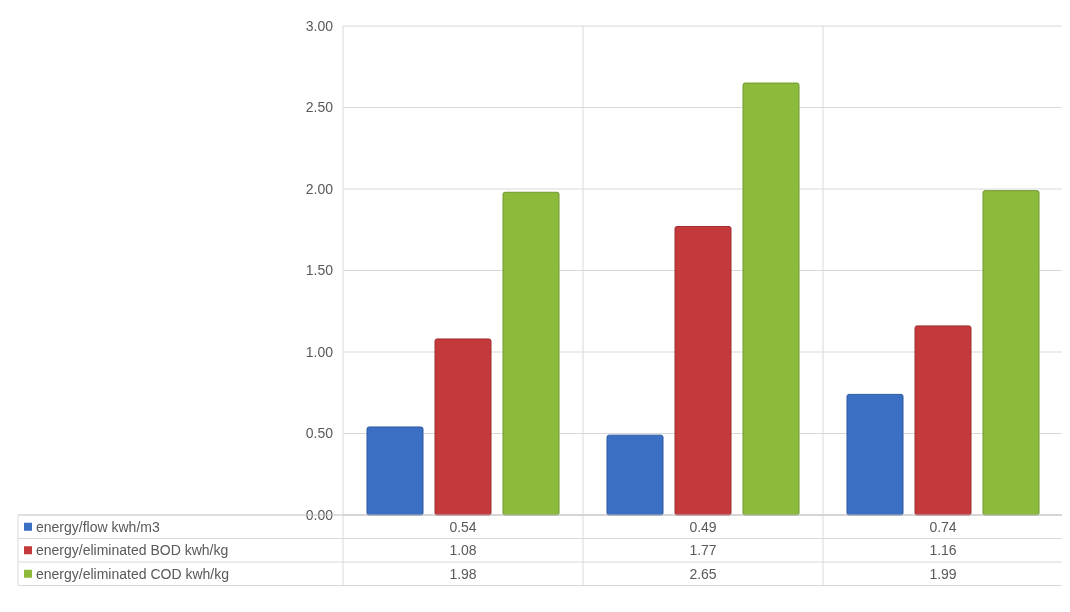 The height and width of the screenshot is (612, 1070). Describe the element at coordinates (319, 107) in the screenshot. I see `y-tick-label: 2.50` at that location.